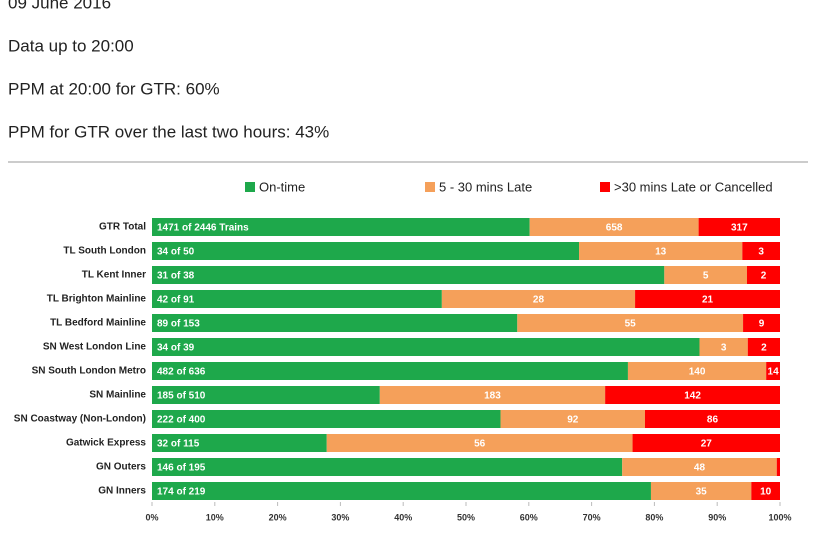  I want to click on bar-label: 55, so click(631, 324).